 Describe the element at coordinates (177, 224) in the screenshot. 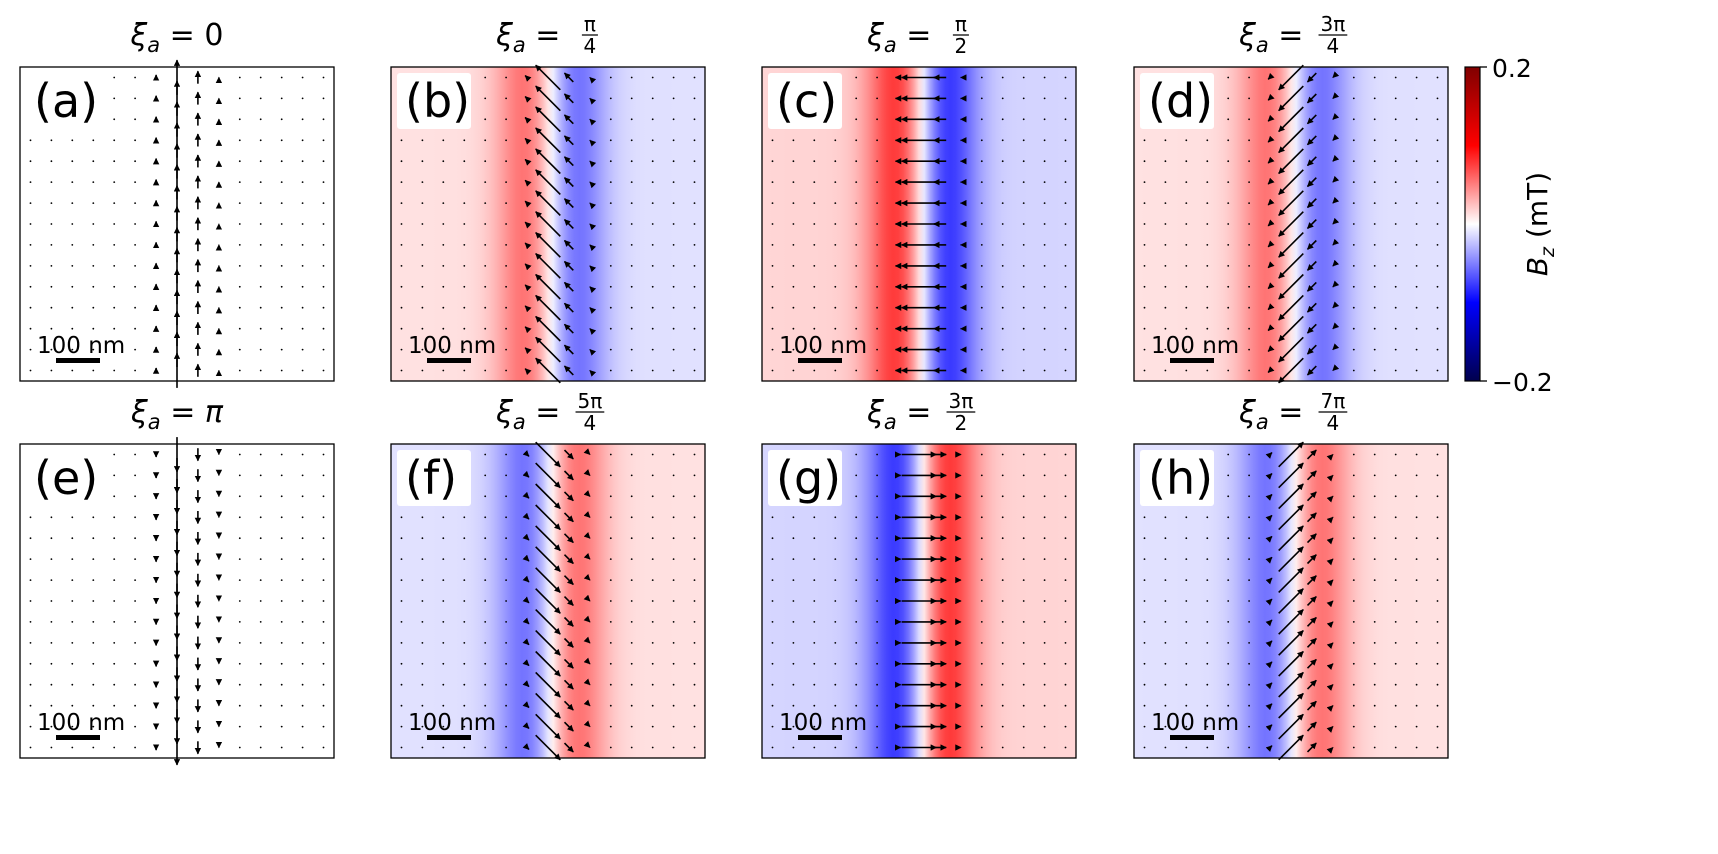

I see `panel-frame` at that location.